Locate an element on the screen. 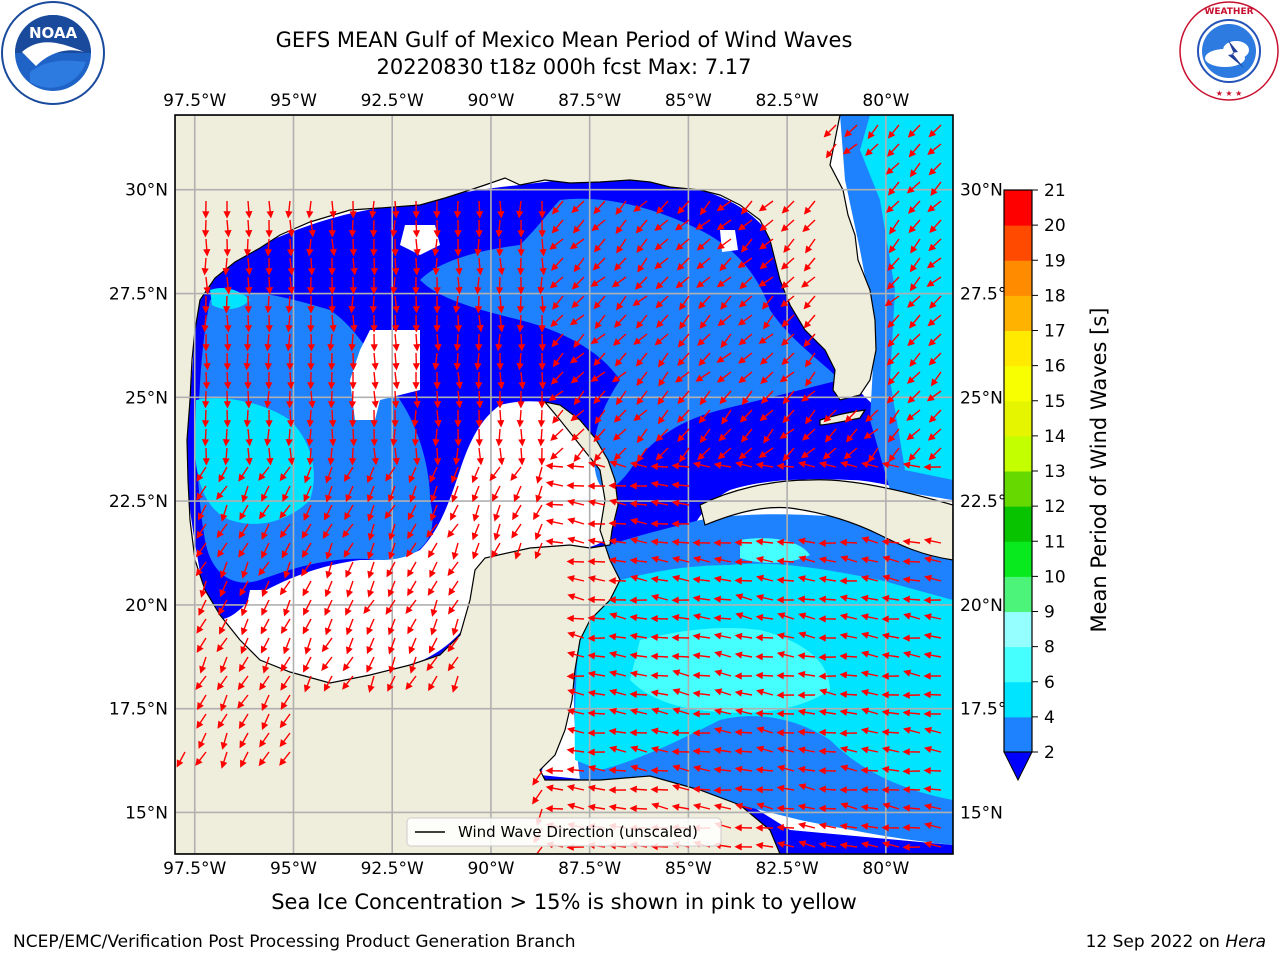  tick-label: 30°N is located at coordinates (981, 191).